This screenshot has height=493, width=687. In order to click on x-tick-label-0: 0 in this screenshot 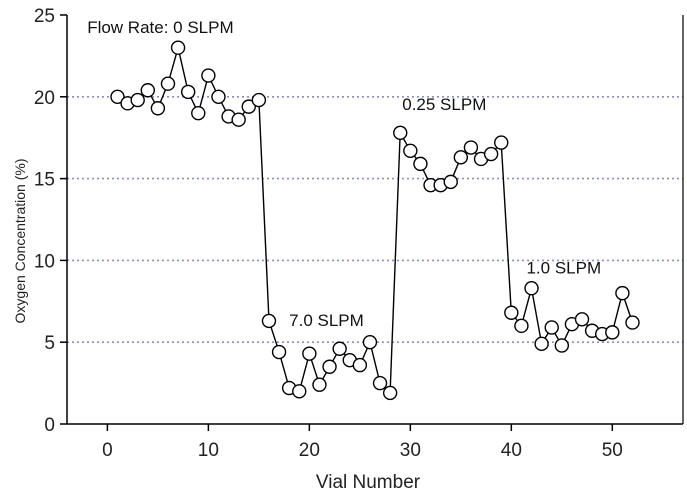, I will do `click(107, 450)`.